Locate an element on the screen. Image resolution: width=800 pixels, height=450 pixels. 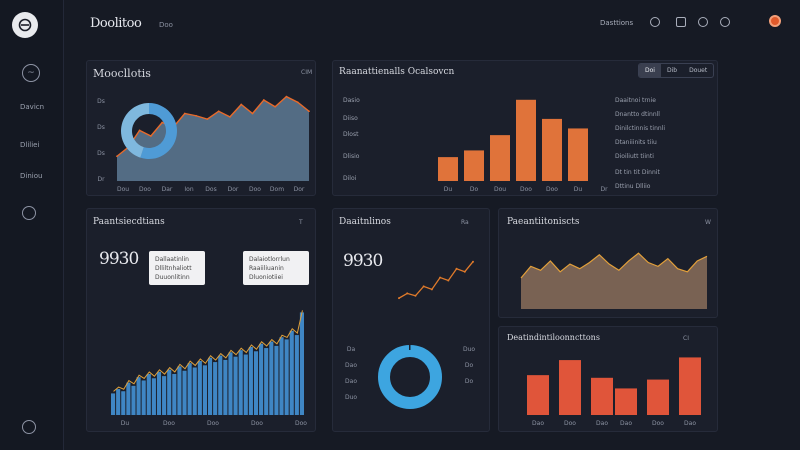
transactions-x-tick-0: Du is located at coordinates (125, 423).